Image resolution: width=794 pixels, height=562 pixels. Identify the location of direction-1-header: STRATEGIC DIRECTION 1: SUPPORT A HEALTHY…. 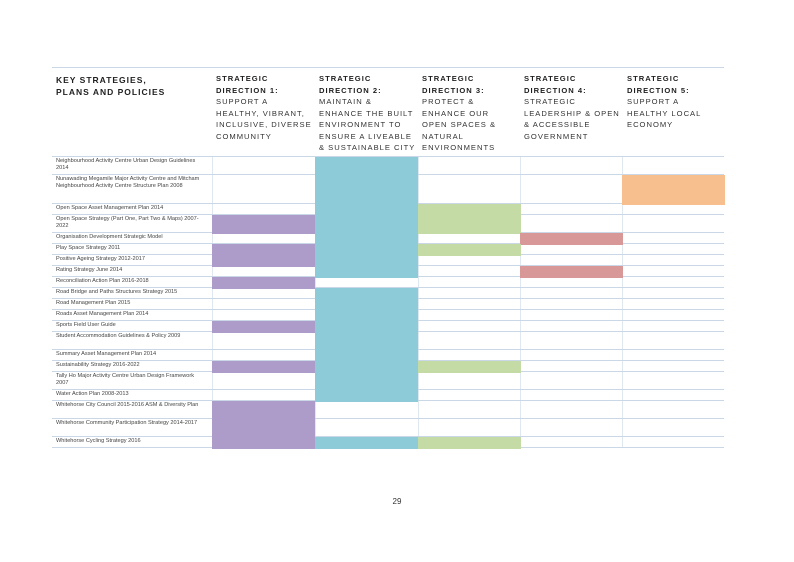
(266, 107).